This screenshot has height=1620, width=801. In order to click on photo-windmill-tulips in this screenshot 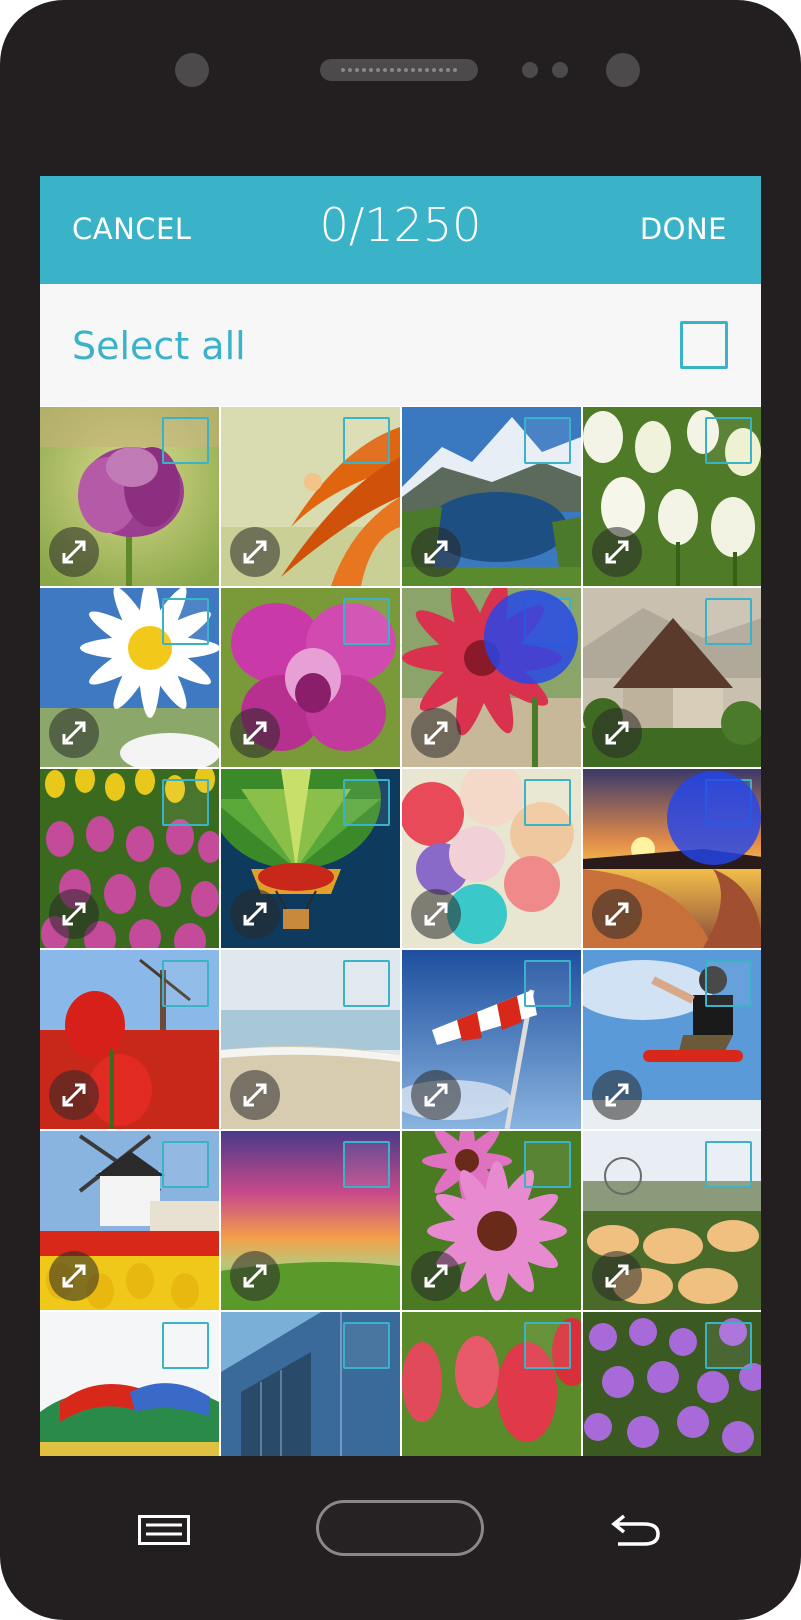, I will do `click(129, 1220)`.